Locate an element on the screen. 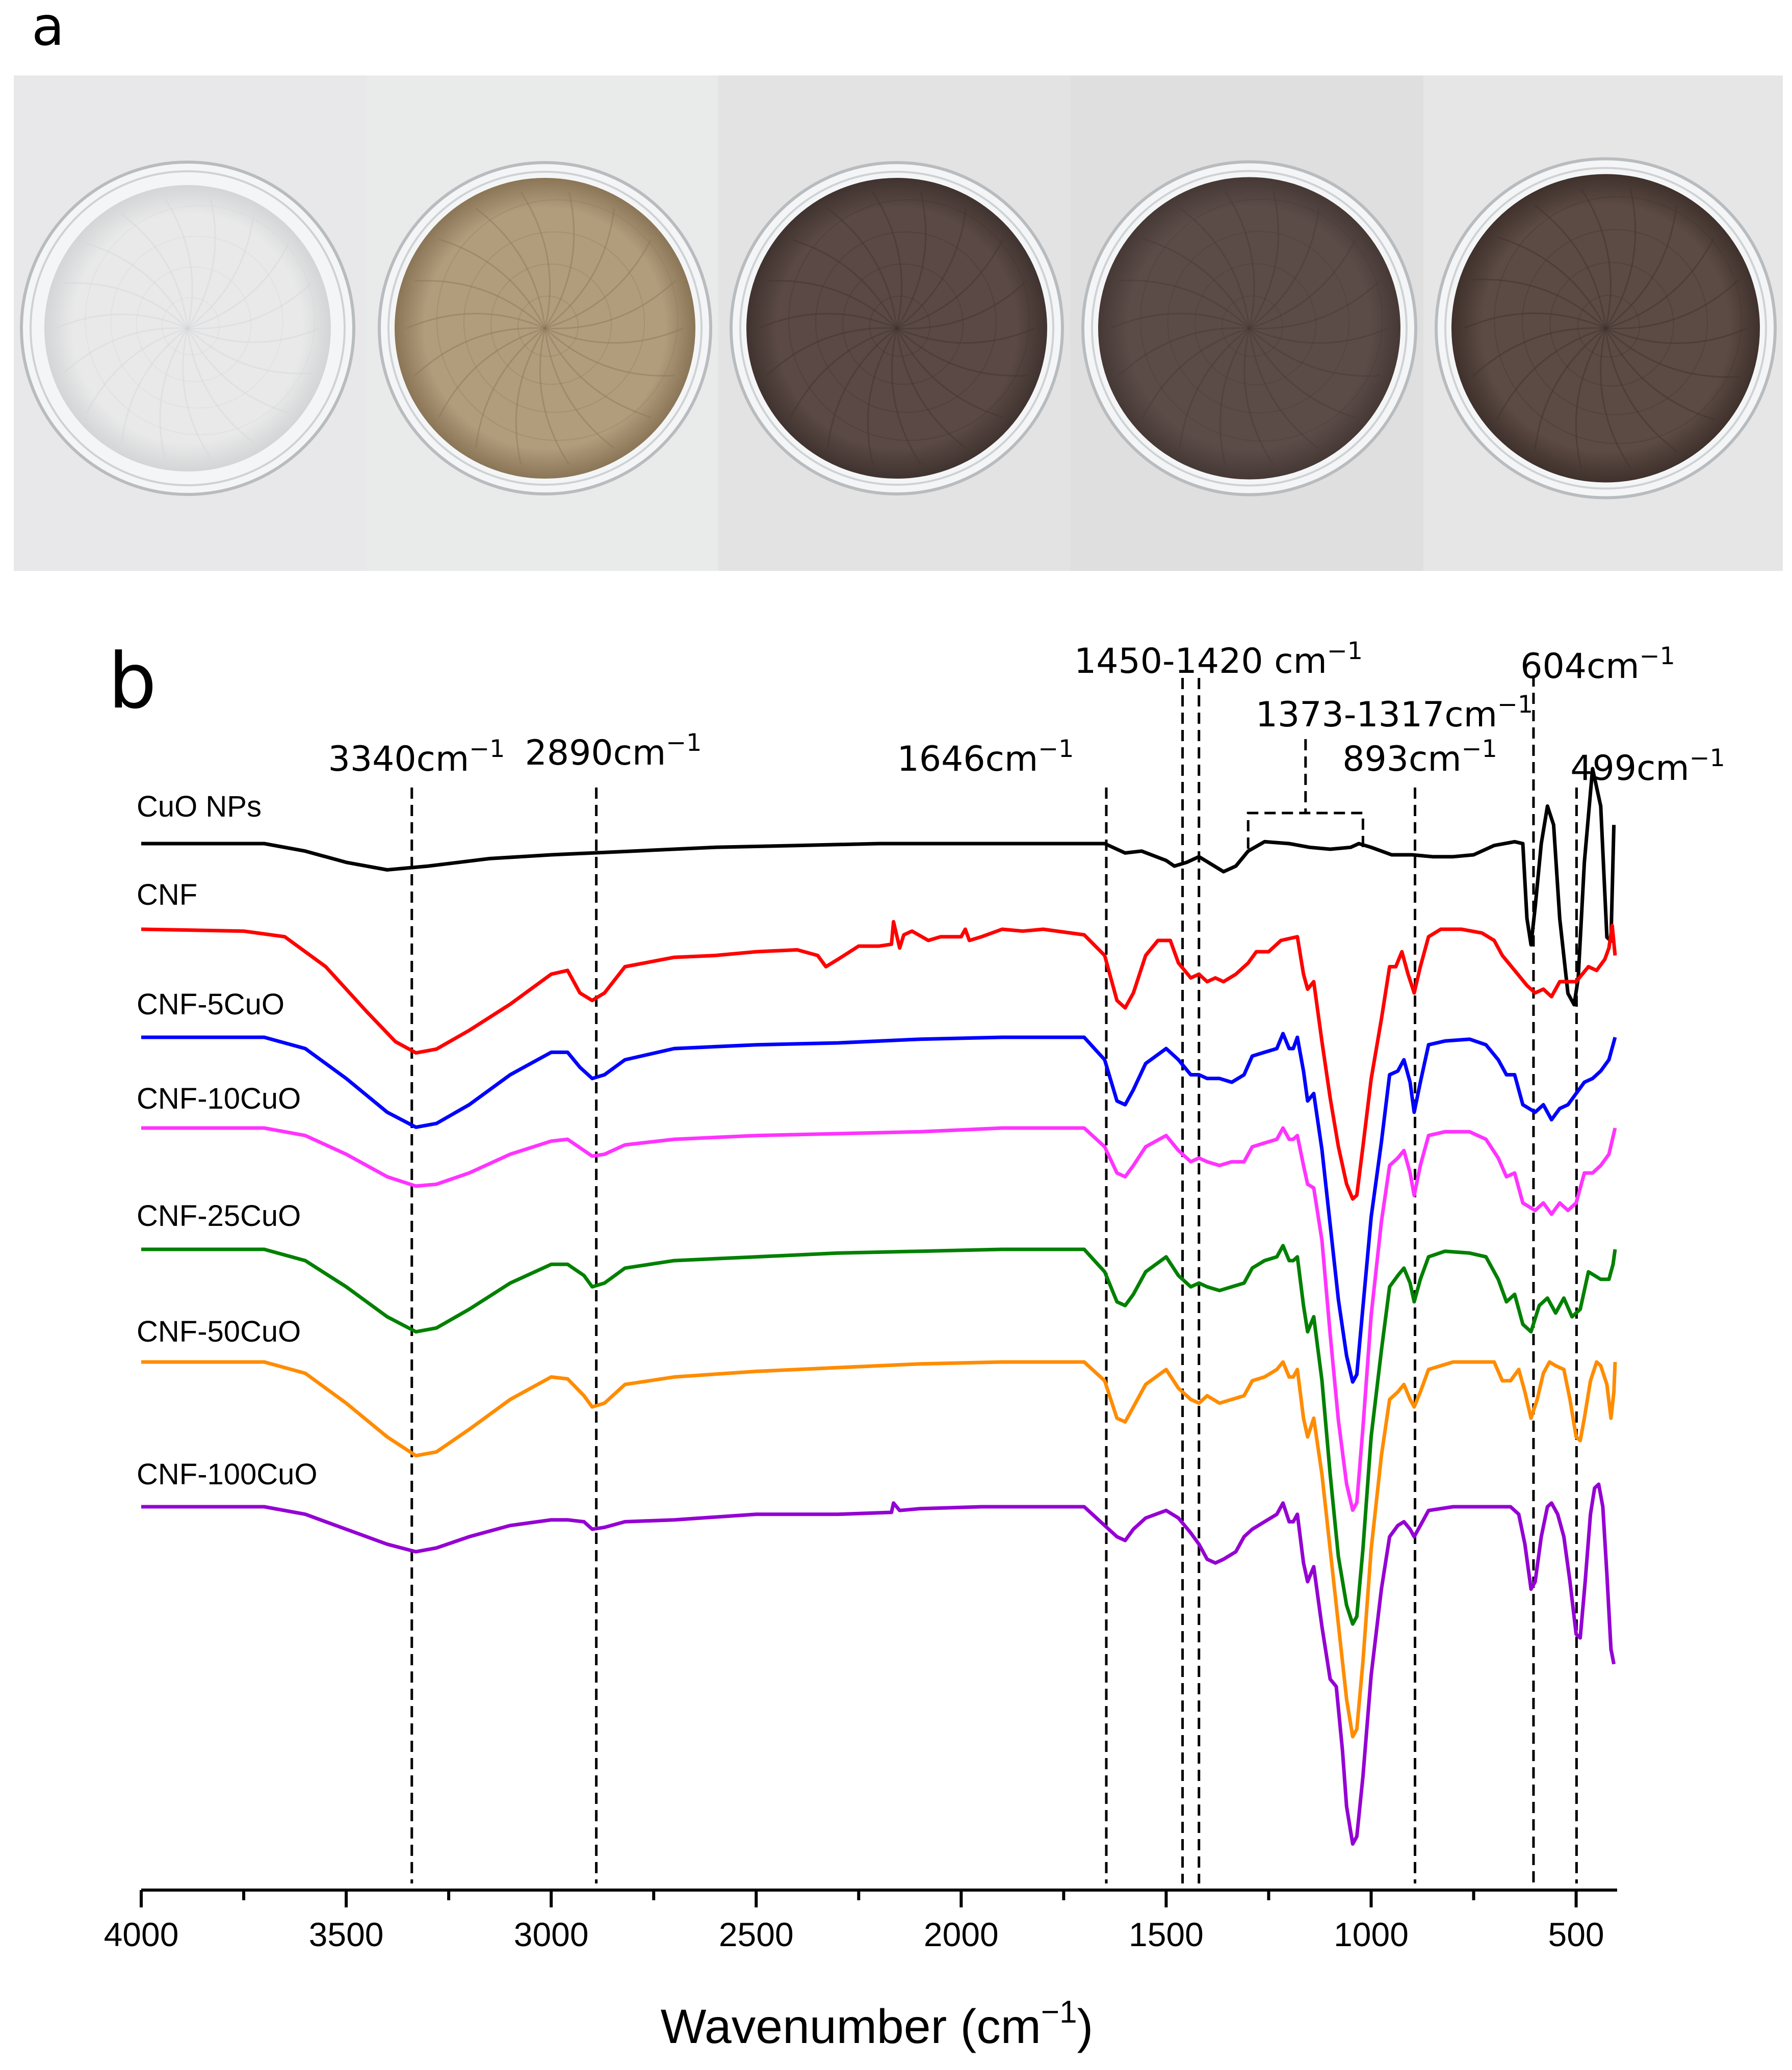  series-label: CNF-50CuO is located at coordinates (219, 1331).